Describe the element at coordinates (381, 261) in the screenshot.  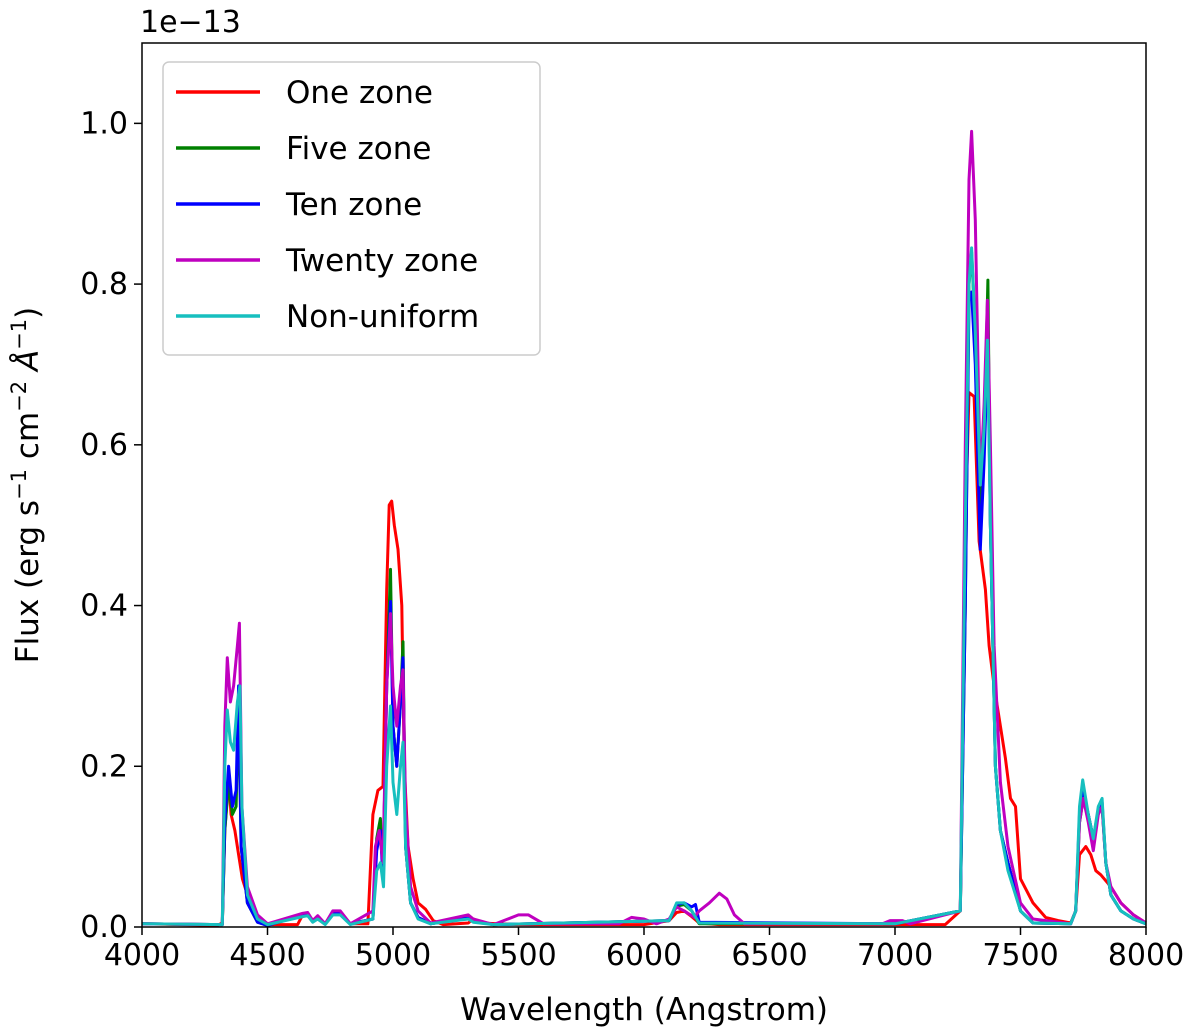
I see `legend-label-twenty-zone: Twenty zone` at that location.